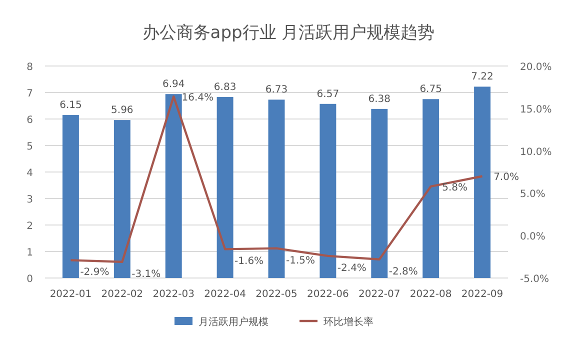  Describe the element at coordinates (225, 88) in the screenshot. I see `data-label: 6.83` at that location.